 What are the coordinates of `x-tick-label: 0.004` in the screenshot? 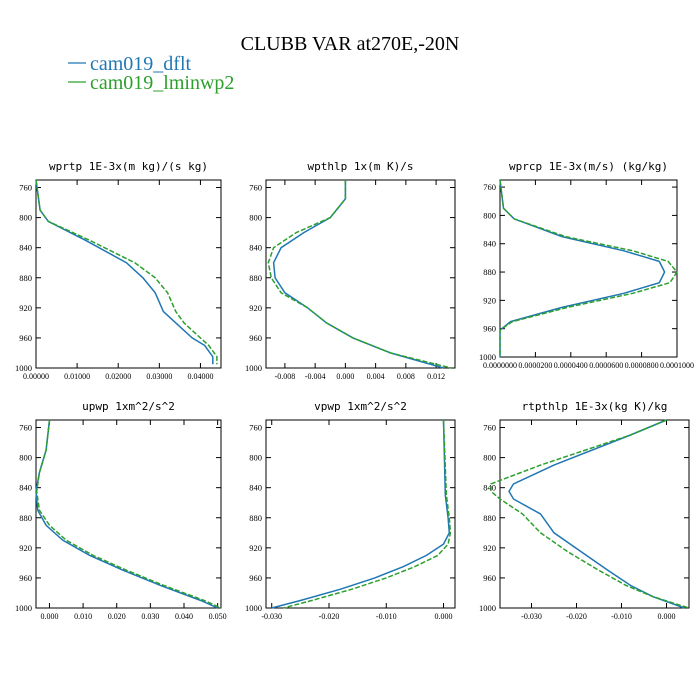 It's located at (376, 376).